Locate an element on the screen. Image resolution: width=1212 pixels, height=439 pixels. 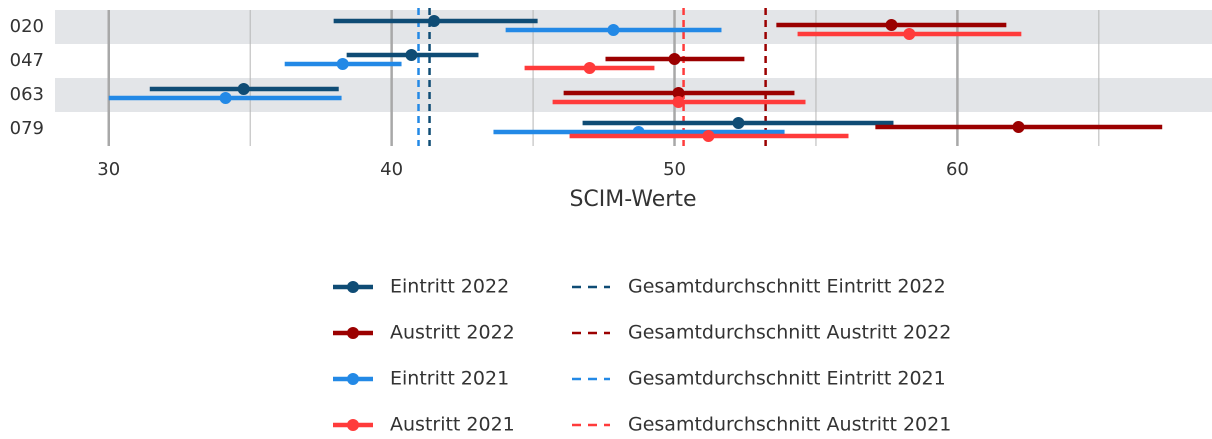
legend-label: Austritt 2021 is located at coordinates (452, 425).